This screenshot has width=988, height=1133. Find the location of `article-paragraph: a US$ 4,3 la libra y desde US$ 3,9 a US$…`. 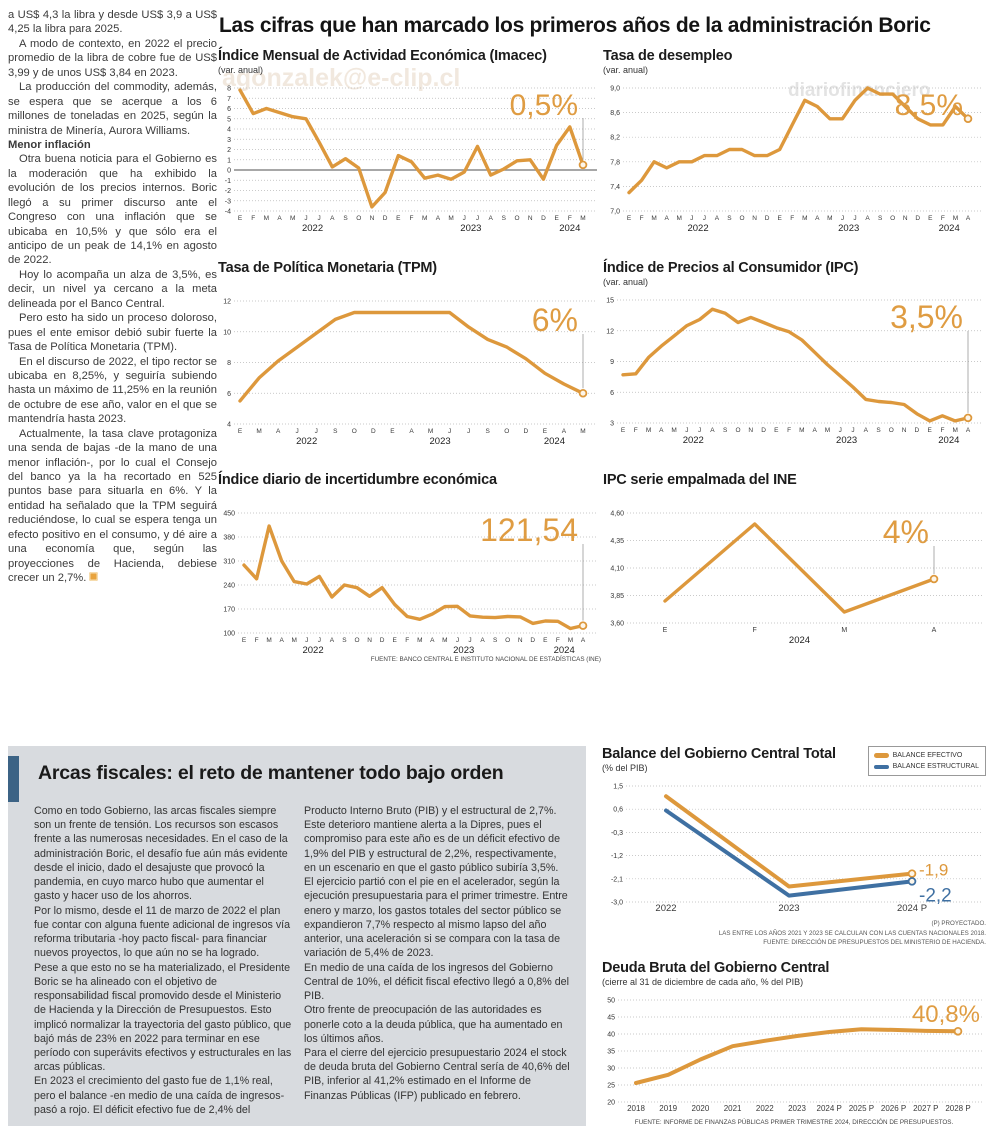

article-paragraph: a US$ 4,3 la libra y desde US$ 3,9 a US$… is located at coordinates (112, 22).